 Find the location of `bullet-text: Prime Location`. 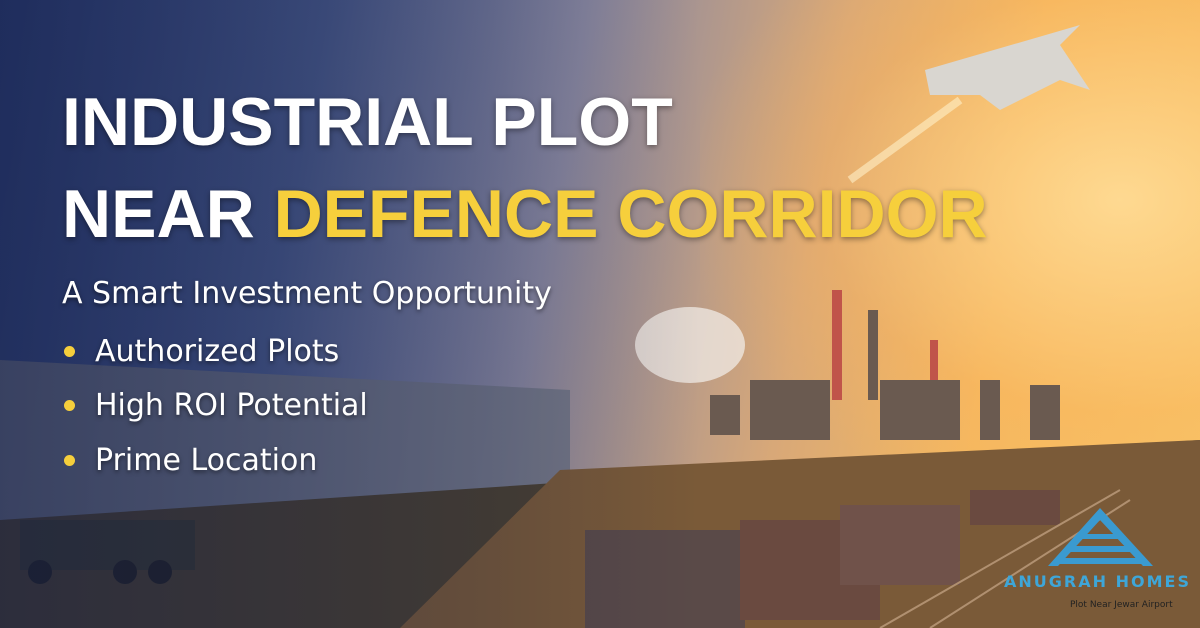

bullet-text: Prime Location is located at coordinates (206, 460).